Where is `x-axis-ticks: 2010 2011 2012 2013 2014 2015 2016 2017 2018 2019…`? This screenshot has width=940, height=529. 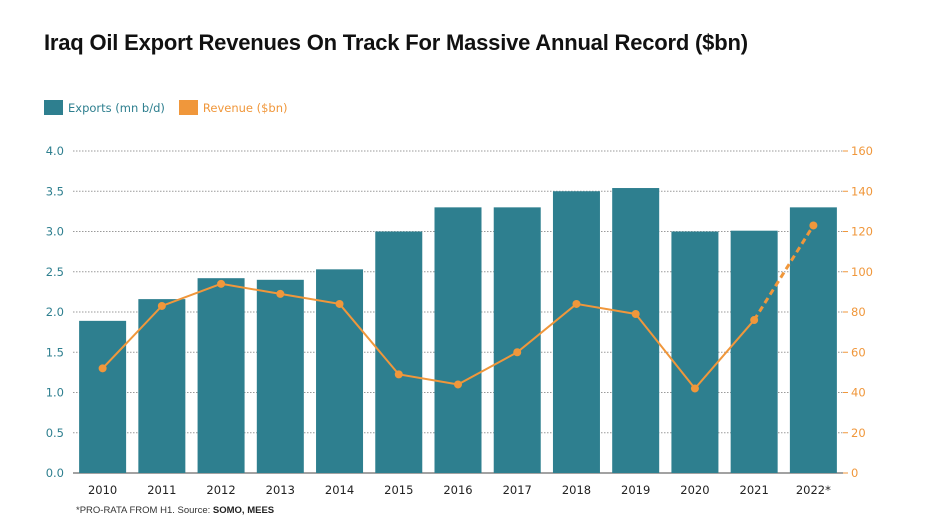
x-axis-ticks: 2010 2011 2012 2013 2014 2015 2016 2017 2018 2019… is located at coordinates (459, 490).